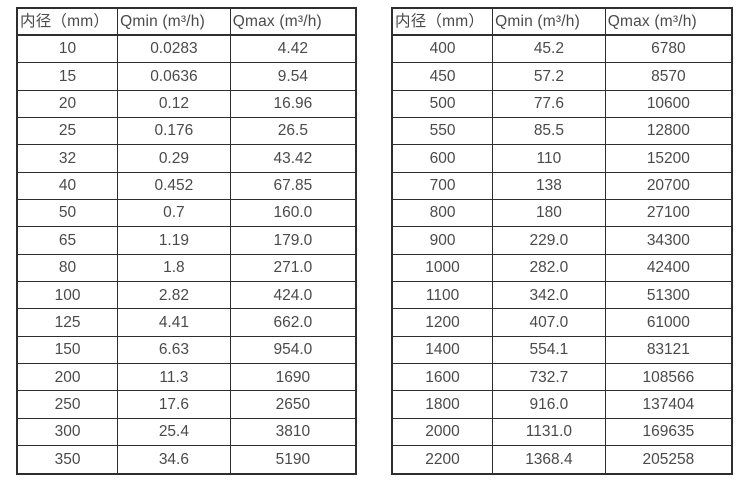 This screenshot has width=750, height=483. I want to click on table-row: 1400 554.1 83121, so click(562, 350).